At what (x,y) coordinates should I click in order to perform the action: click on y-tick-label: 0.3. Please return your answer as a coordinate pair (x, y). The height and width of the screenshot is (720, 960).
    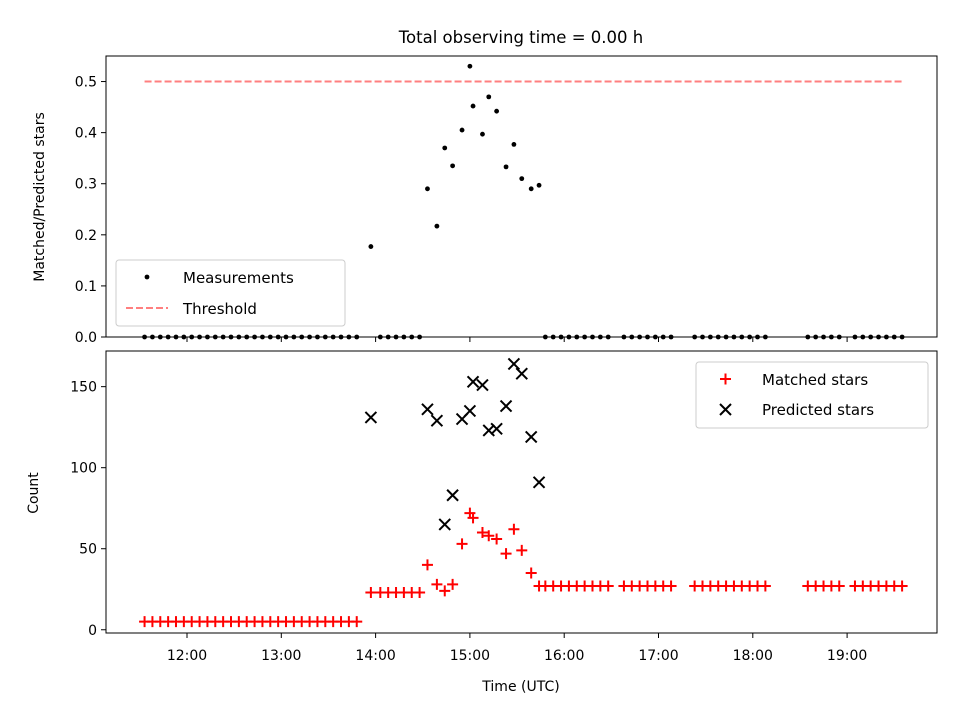
    Looking at the image, I should click on (86, 185).